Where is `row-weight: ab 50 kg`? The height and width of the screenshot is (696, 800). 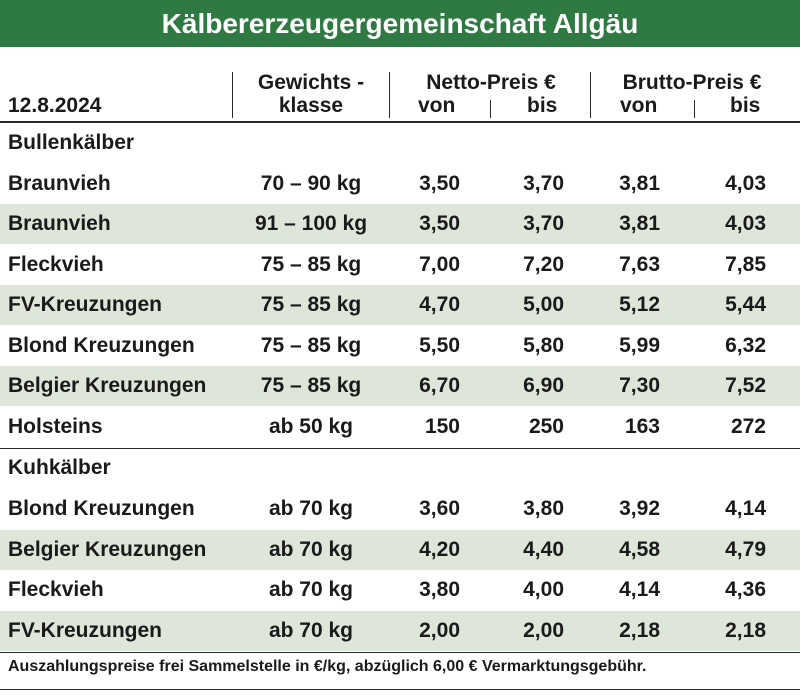
row-weight: ab 50 kg is located at coordinates (311, 426).